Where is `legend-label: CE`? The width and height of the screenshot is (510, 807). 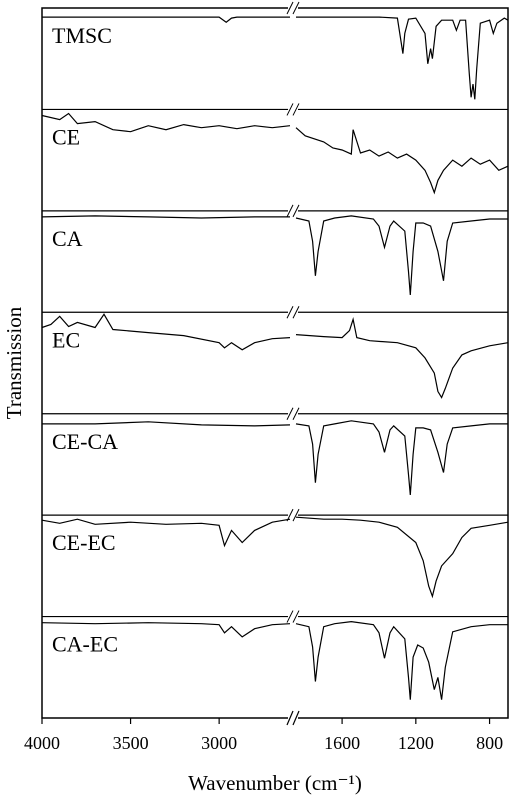
legend-label: CE is located at coordinates (66, 136).